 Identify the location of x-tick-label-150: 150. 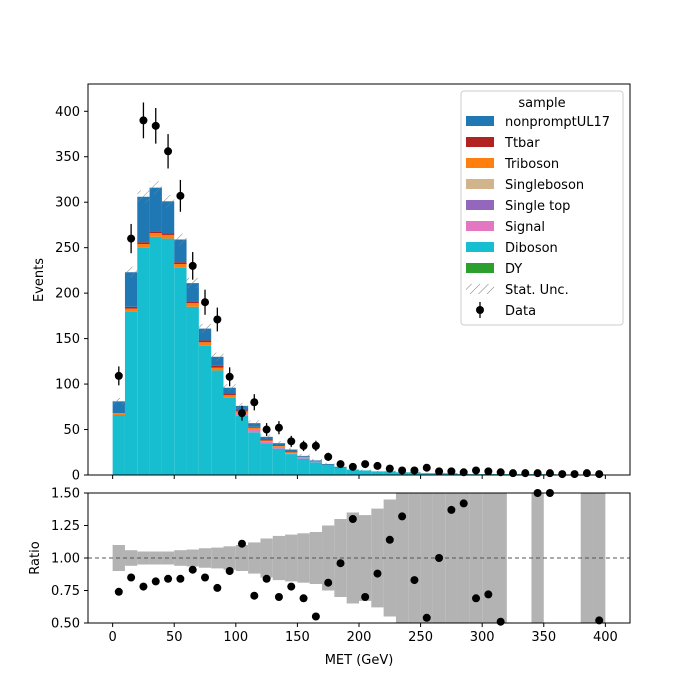
(297, 637).